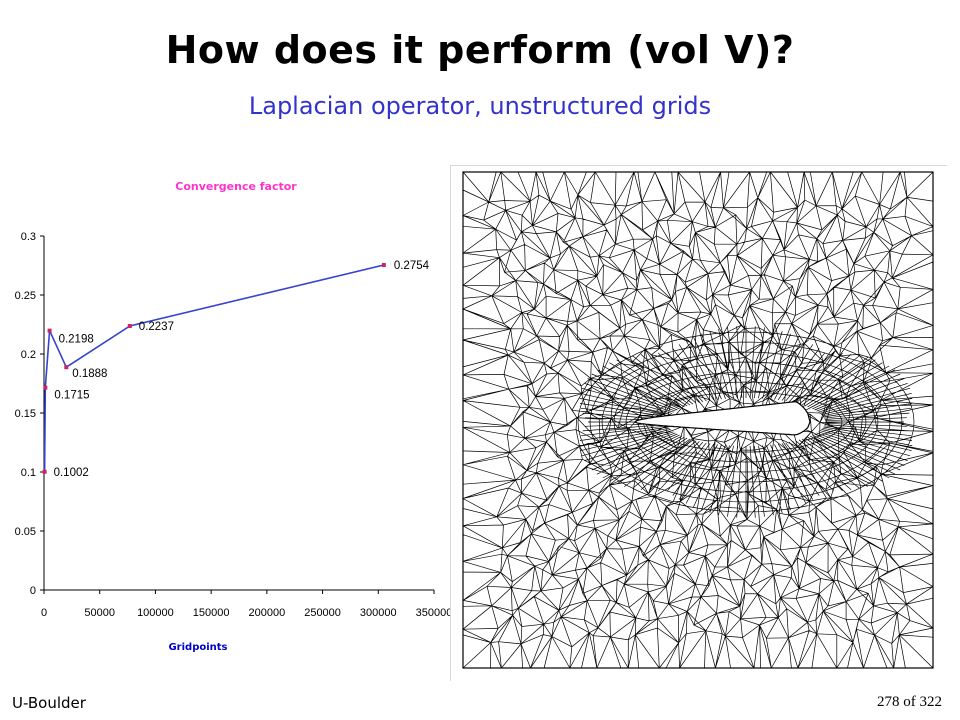 The image size is (960, 720). Describe the element at coordinates (909, 702) in the screenshot. I see `page-number: 278 of 322` at that location.